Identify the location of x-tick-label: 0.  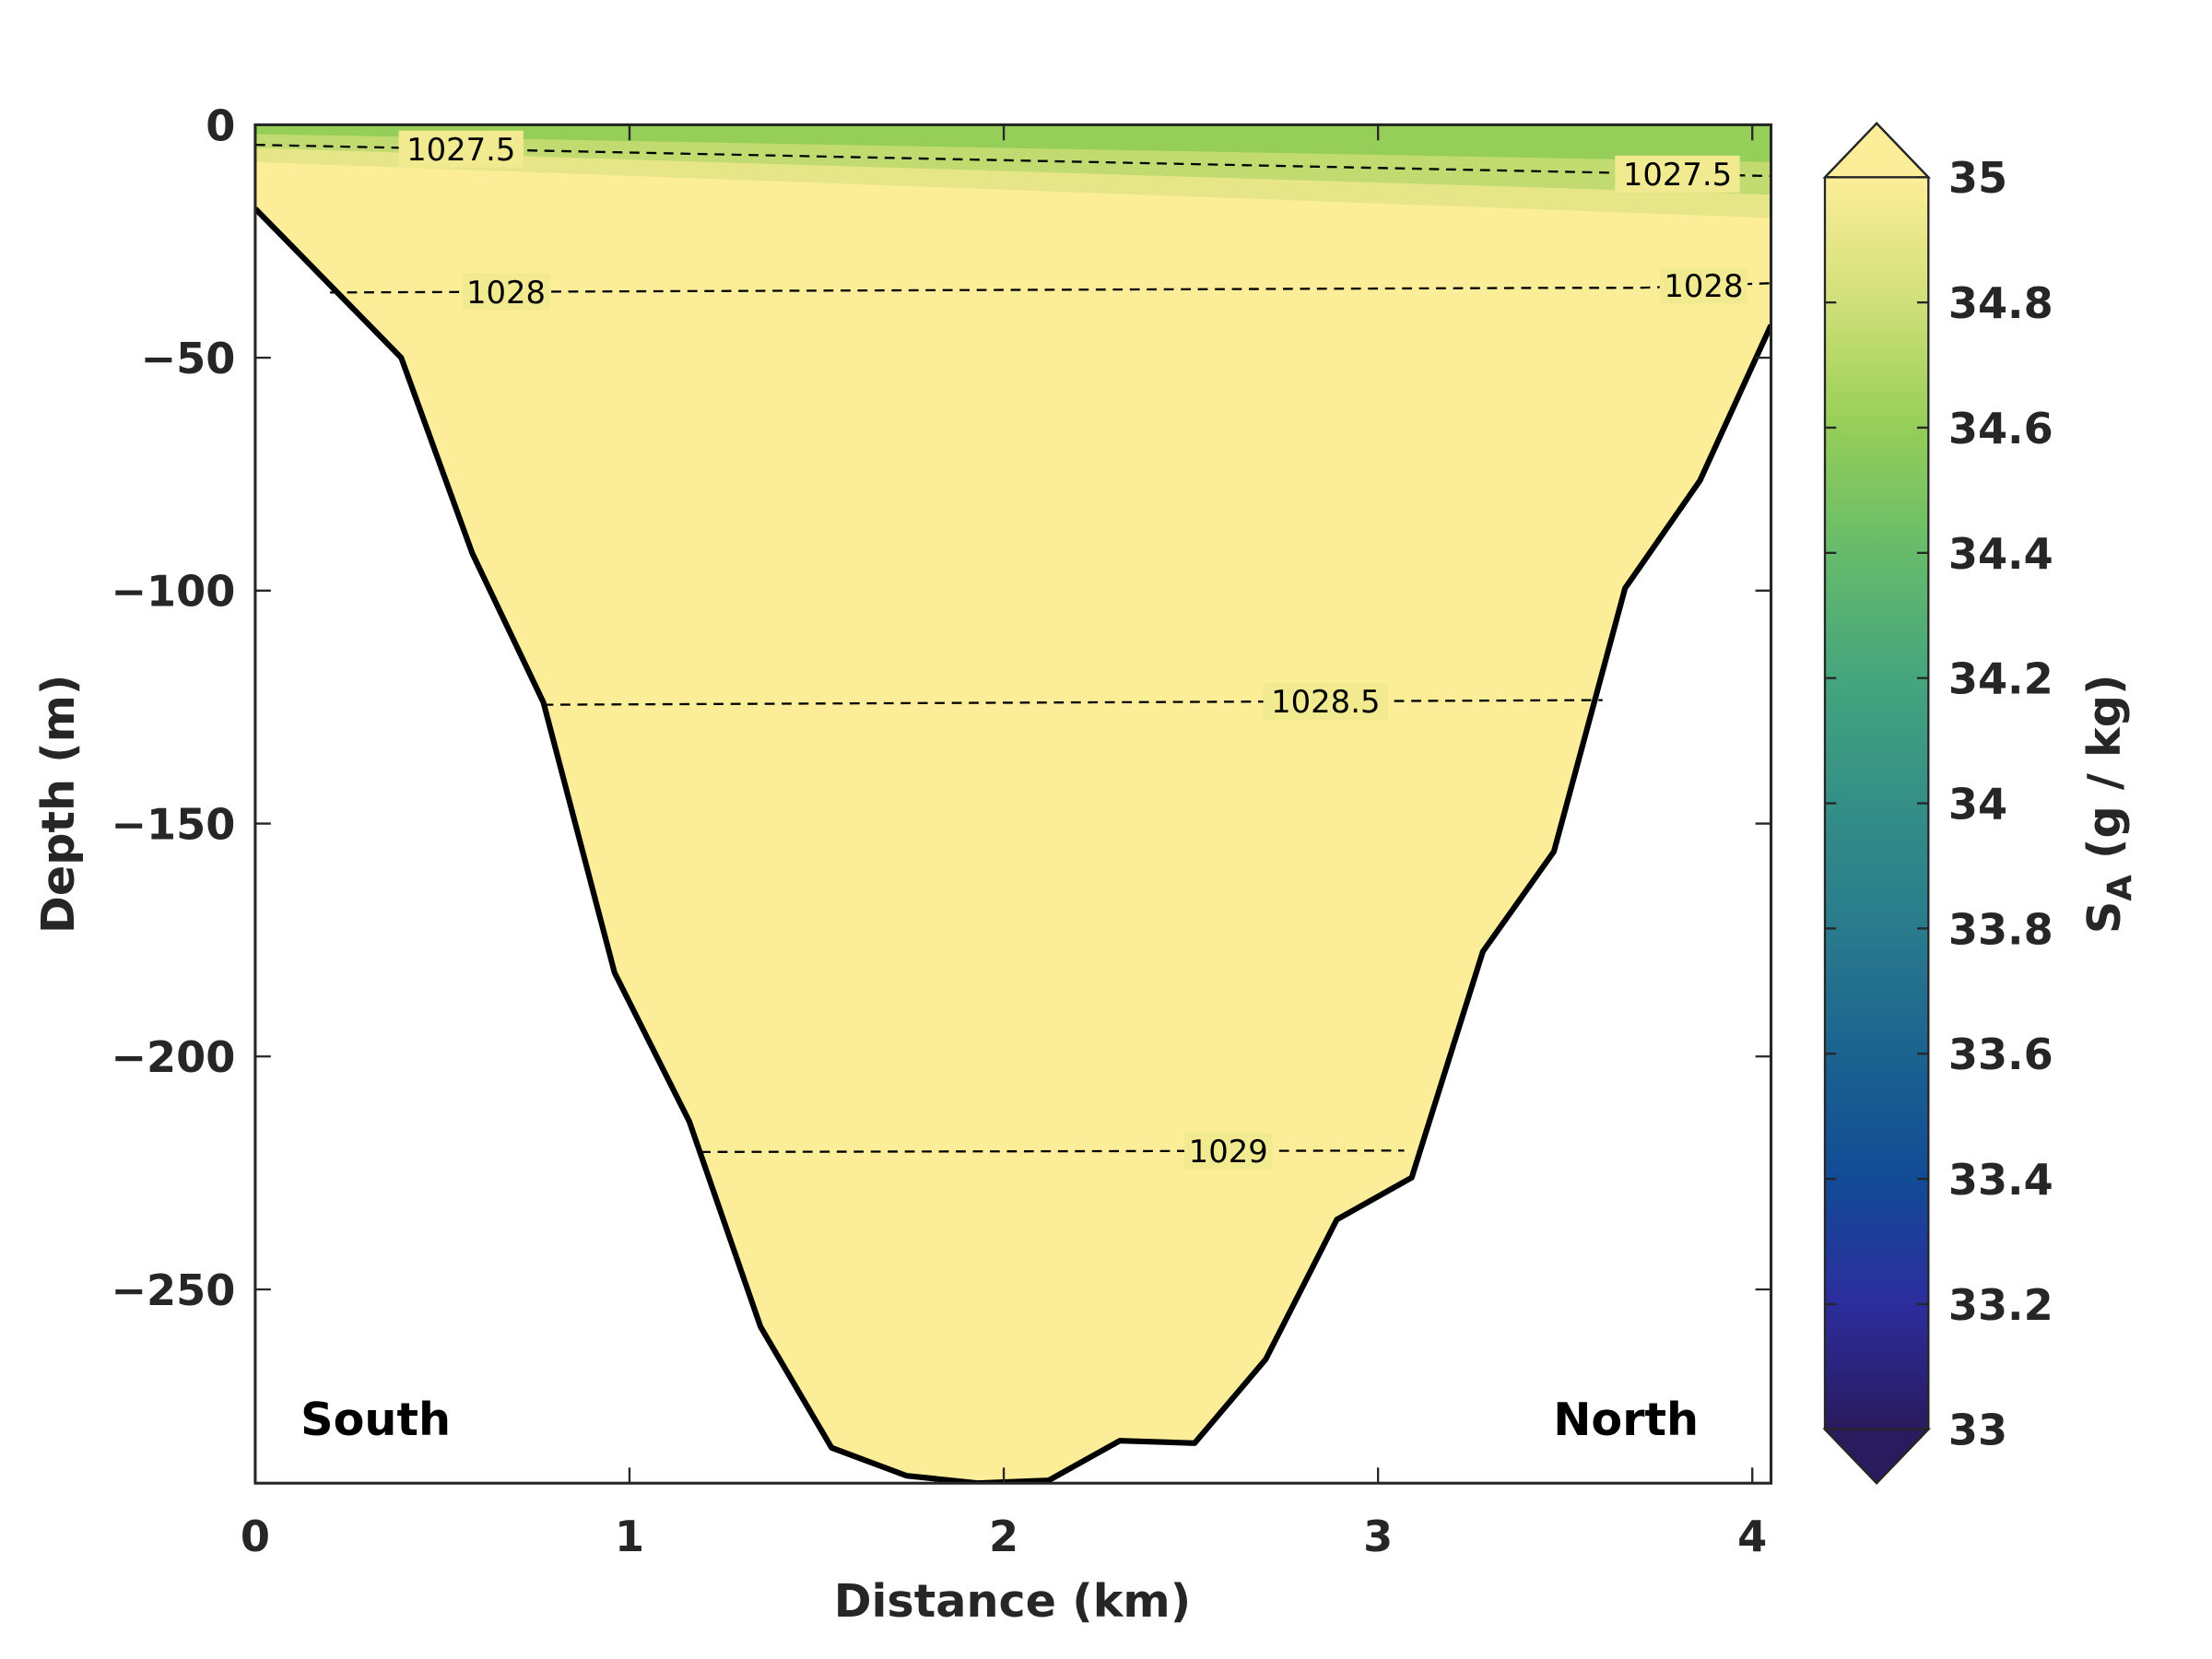
(255, 1536).